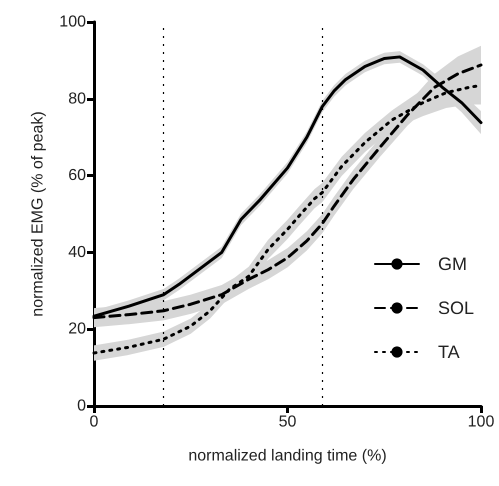 The width and height of the screenshot is (499, 486). Describe the element at coordinates (287, 422) in the screenshot. I see `x-tick-label: 50` at that location.